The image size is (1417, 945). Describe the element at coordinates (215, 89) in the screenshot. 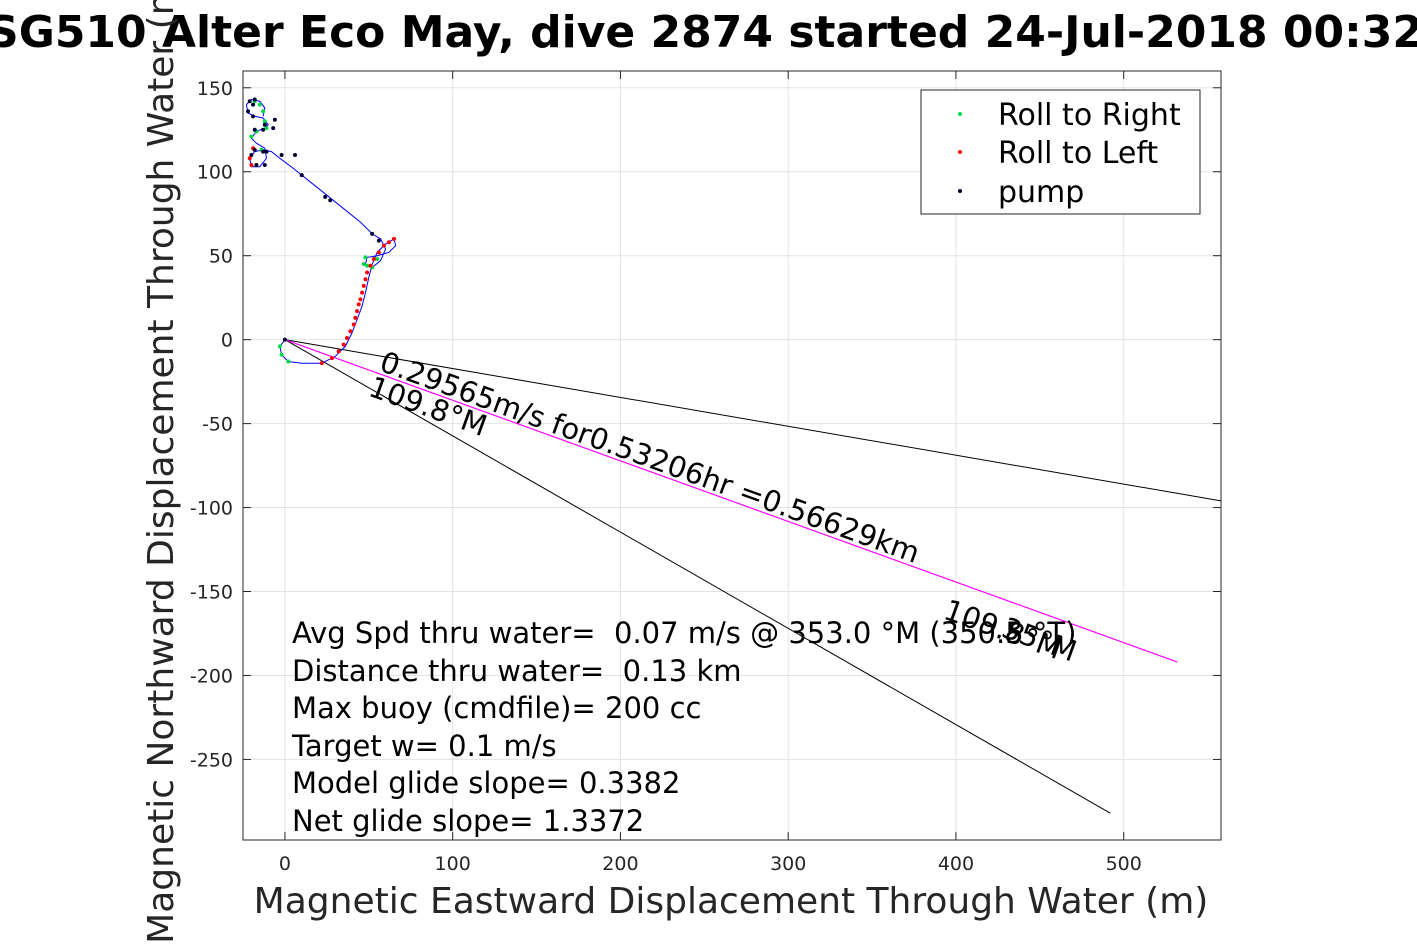

I see `y-tick-label: 150` at that location.